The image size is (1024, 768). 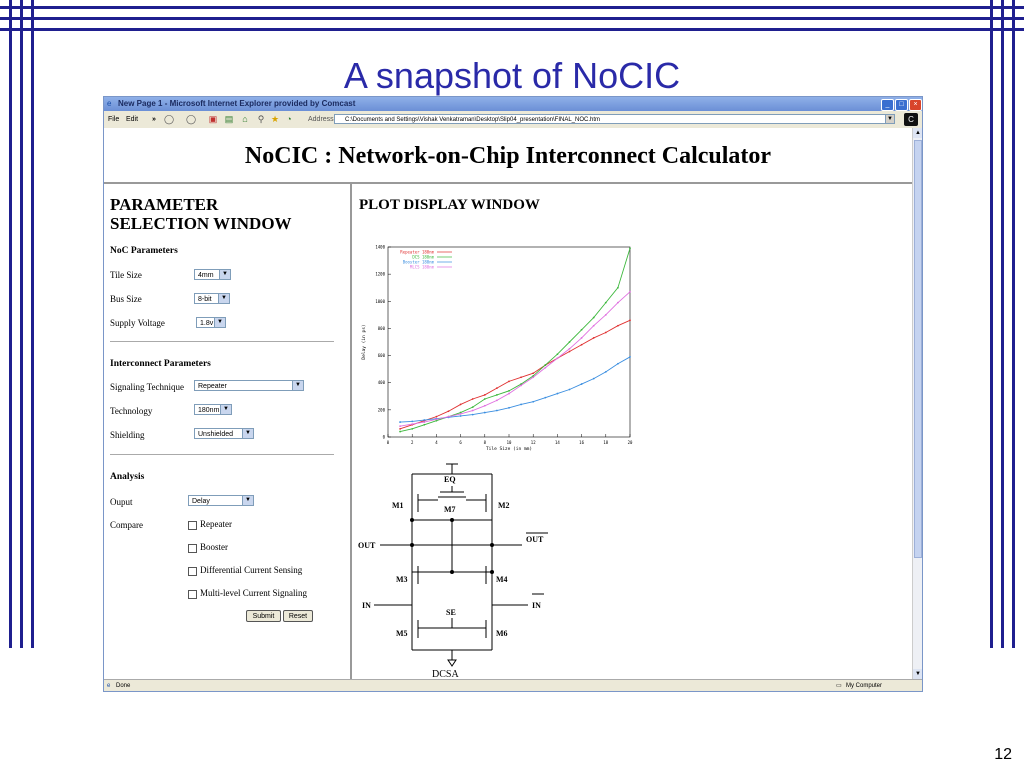 What do you see at coordinates (275, 119) in the screenshot?
I see `favorites-icon: ★` at bounding box center [275, 119].